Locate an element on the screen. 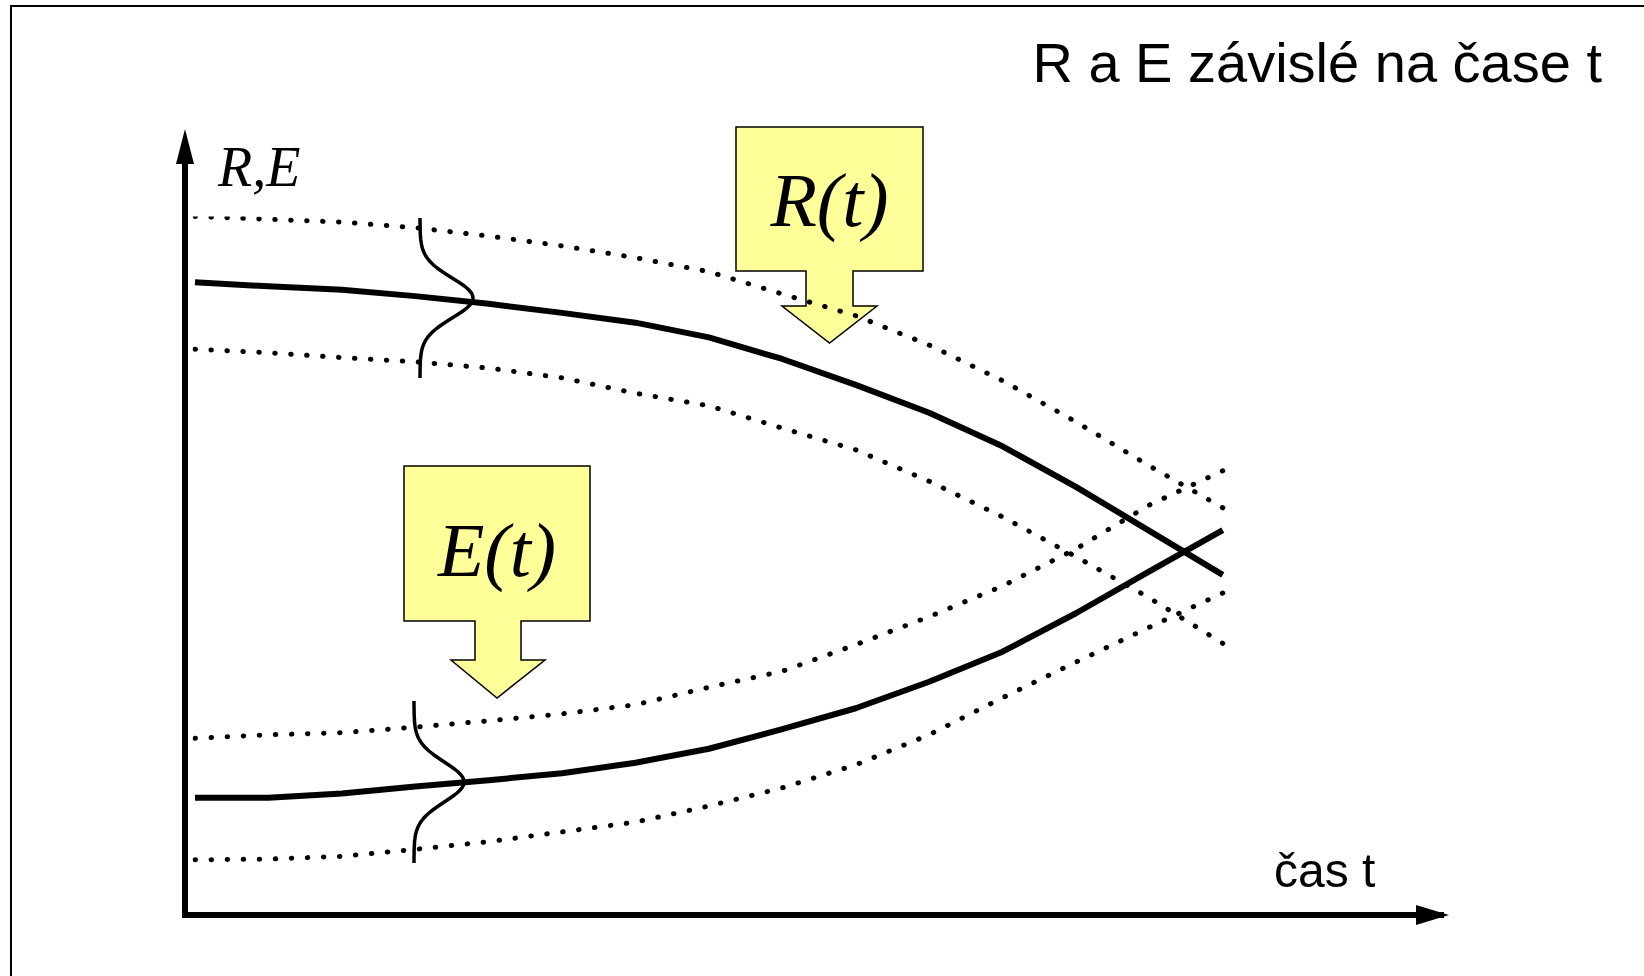 The width and height of the screenshot is (1644, 976). series-label: R(t) is located at coordinates (829, 200).